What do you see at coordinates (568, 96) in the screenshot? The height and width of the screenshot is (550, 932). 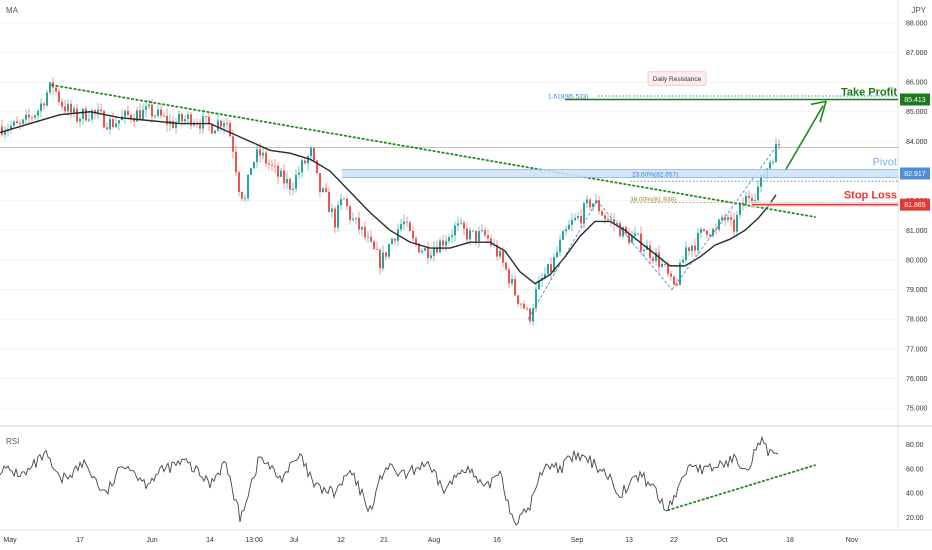 I see `fib-level-label: 1.618(85.533)` at bounding box center [568, 96].